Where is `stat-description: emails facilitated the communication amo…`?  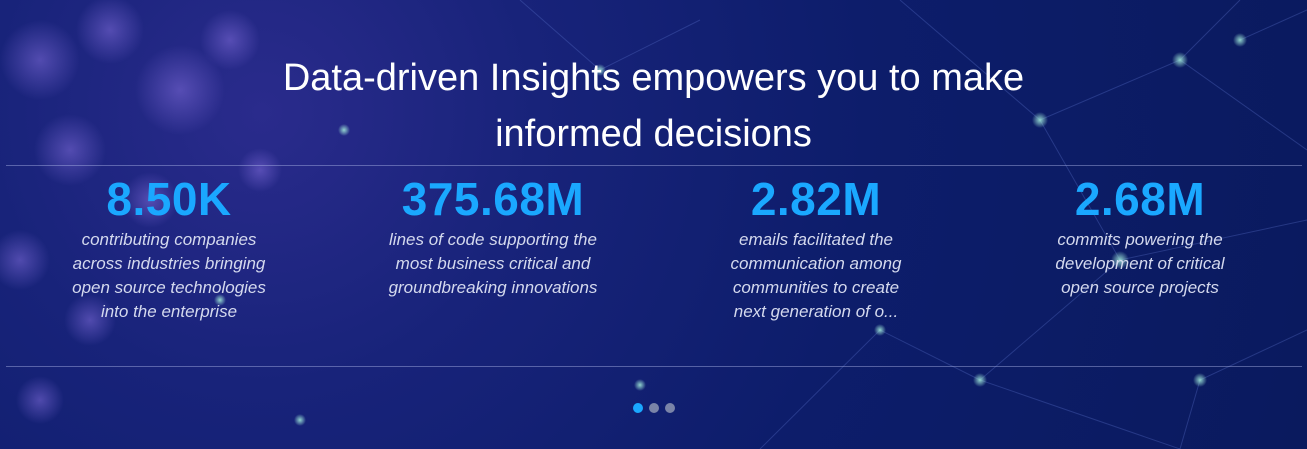 stat-description: emails facilitated the communication amo… is located at coordinates (816, 275).